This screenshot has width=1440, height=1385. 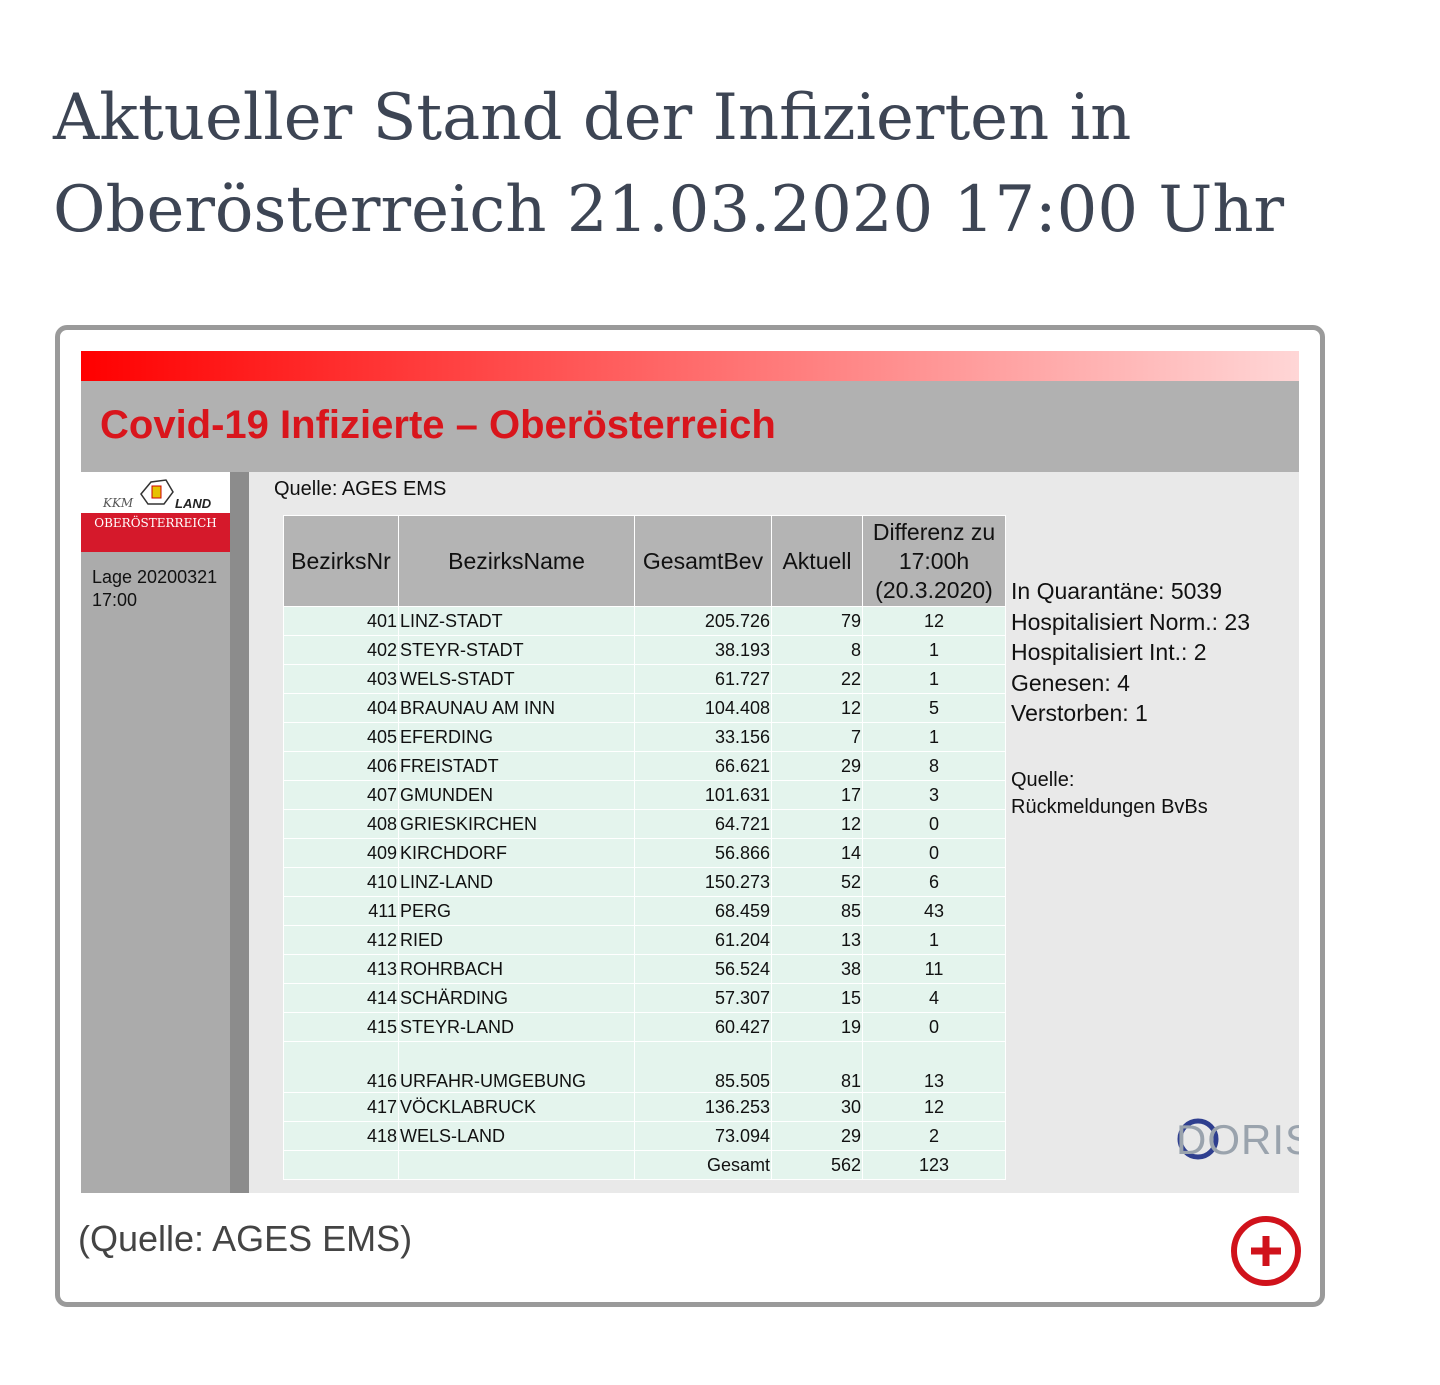 What do you see at coordinates (516, 853) in the screenshot?
I see `table-cell: KIRCHDORF` at bounding box center [516, 853].